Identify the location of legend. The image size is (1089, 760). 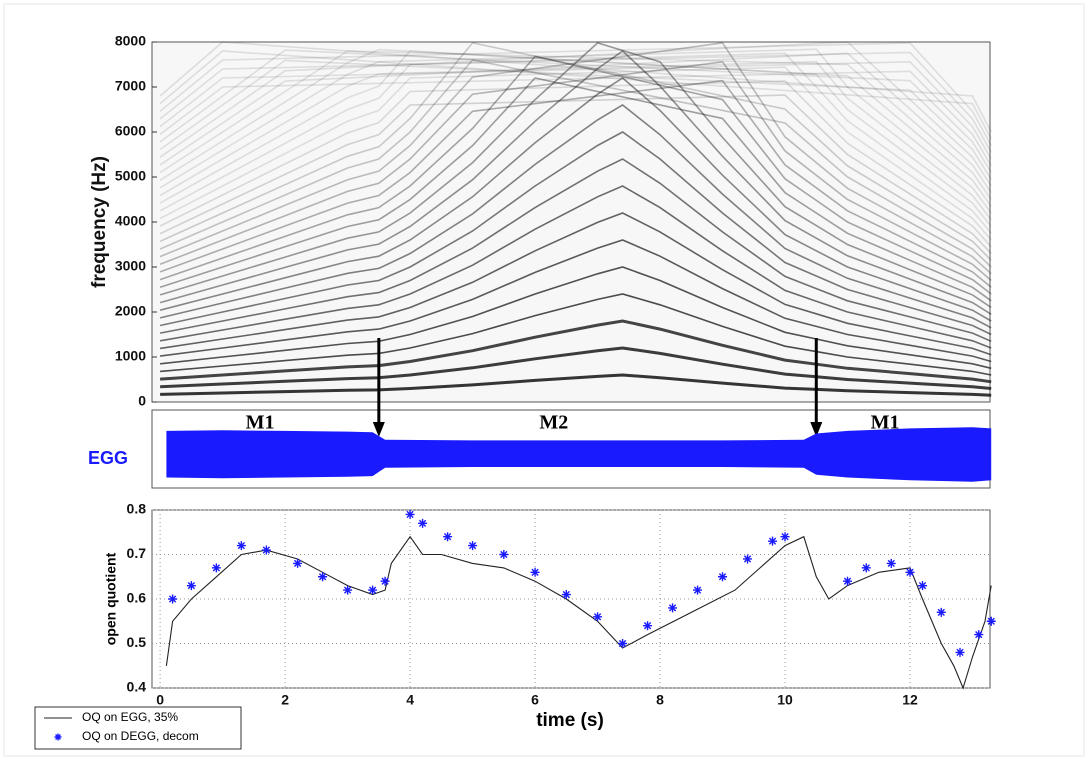
(138, 728).